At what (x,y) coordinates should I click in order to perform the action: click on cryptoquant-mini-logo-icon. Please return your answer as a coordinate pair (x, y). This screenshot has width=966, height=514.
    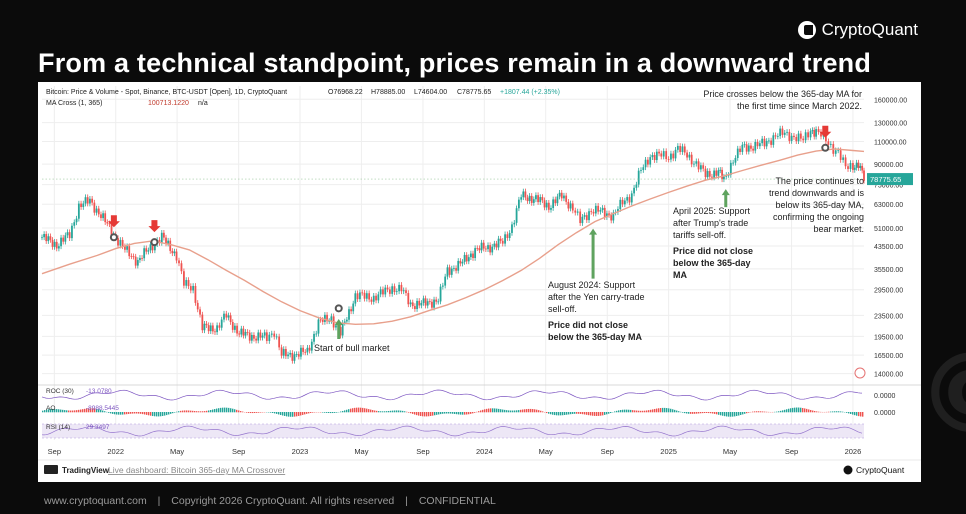
    Looking at the image, I should click on (848, 470).